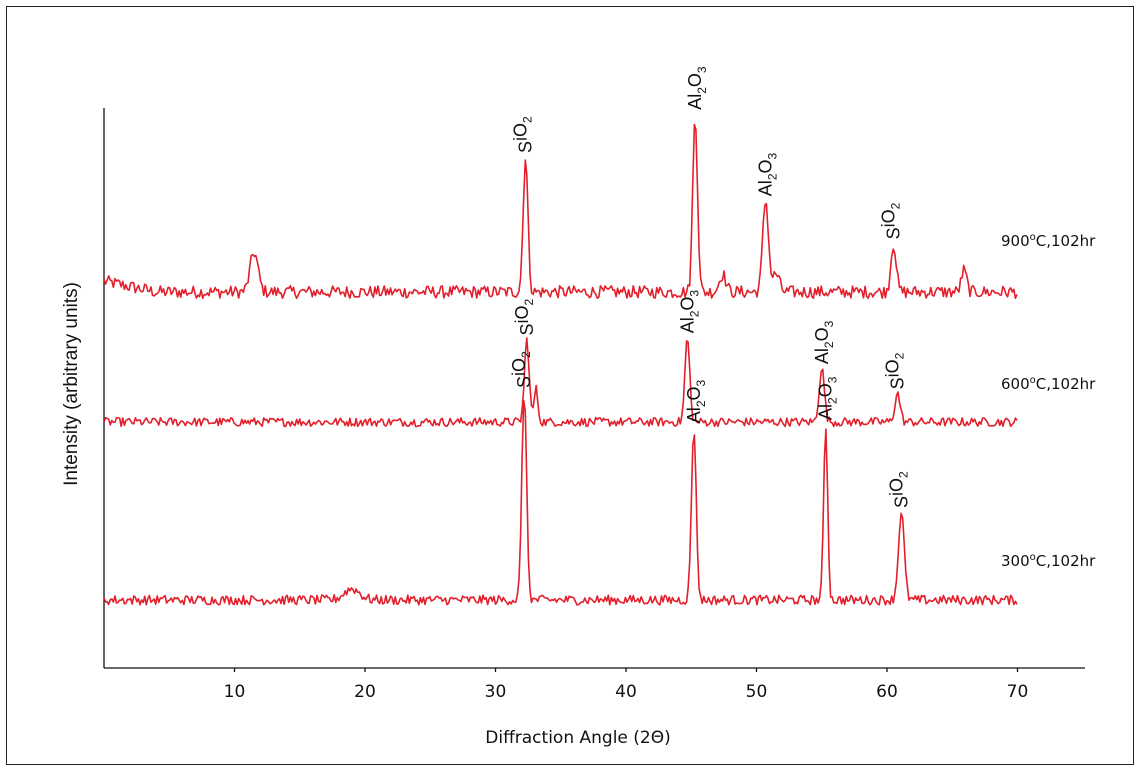 The width and height of the screenshot is (1141, 771). I want to click on x-tick-label: 10, so click(235, 692).